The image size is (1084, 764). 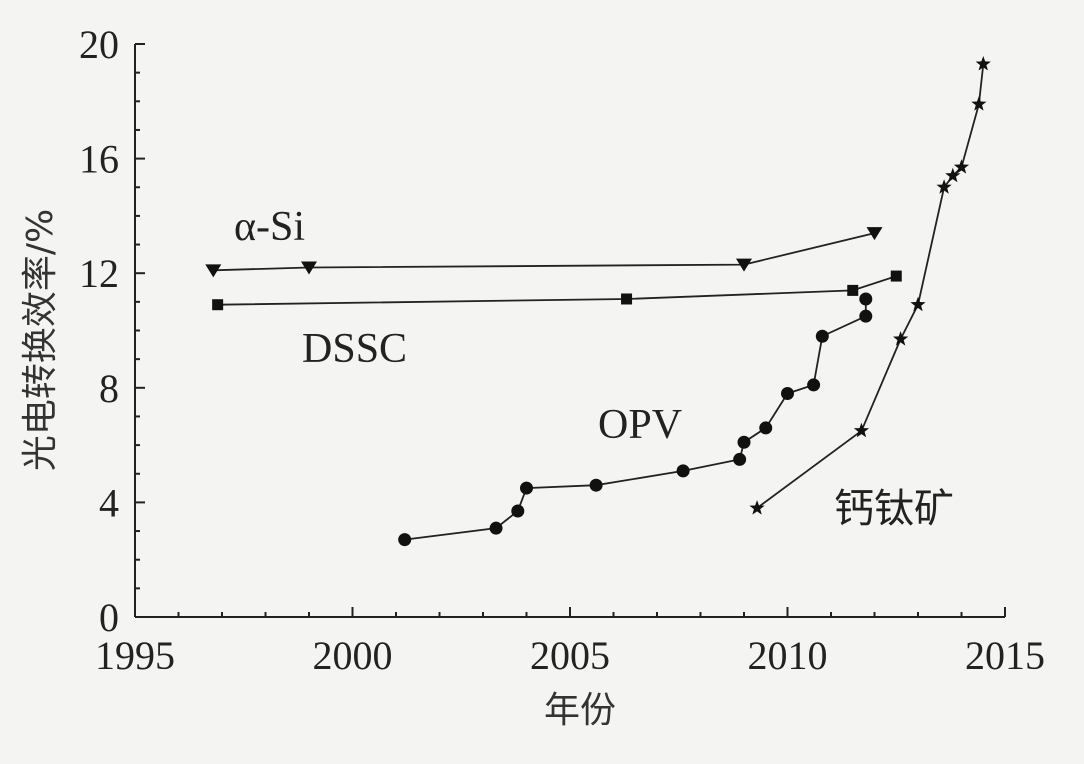 I want to click on series-line-dssc, so click(x=557, y=290).